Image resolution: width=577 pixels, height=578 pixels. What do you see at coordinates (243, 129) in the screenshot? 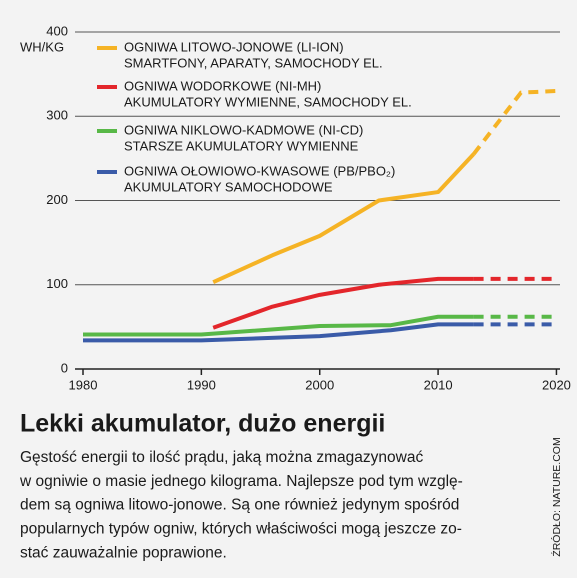
I see `legend-label: OGNIWA NIKLOWO-KADMOWE (NI-CD)` at bounding box center [243, 129].